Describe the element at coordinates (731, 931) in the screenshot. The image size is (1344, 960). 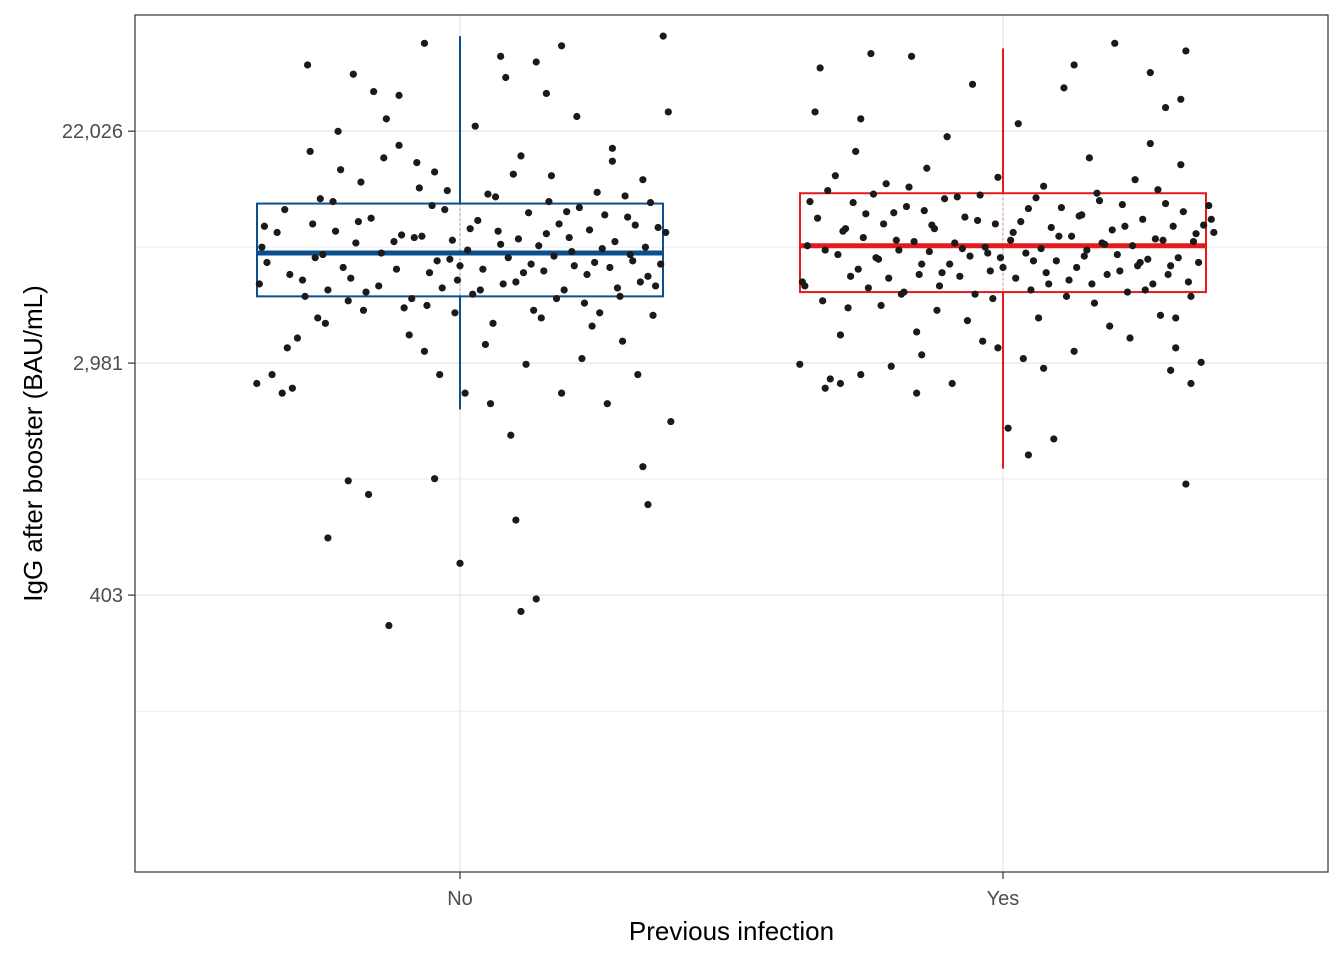
I see `x-axis-title: Previous infection` at that location.